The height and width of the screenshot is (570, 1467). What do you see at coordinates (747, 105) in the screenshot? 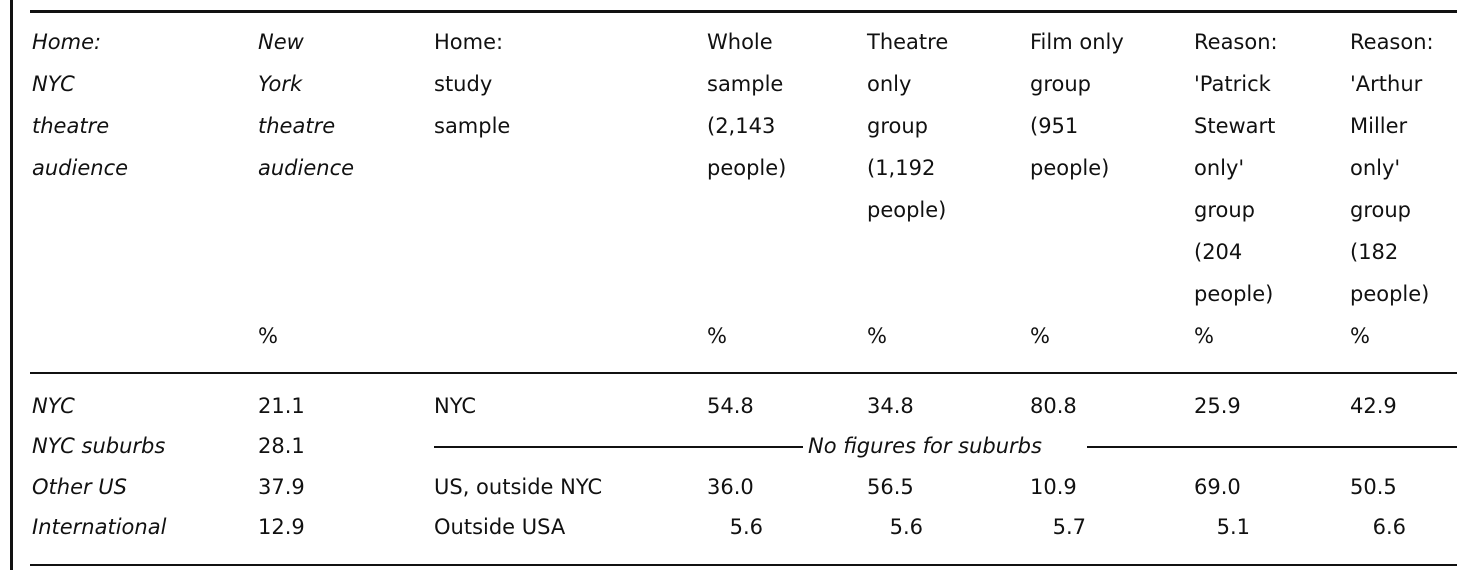
I see `header-col-whole-sample: Whole sample (2,143 people)` at bounding box center [747, 105].